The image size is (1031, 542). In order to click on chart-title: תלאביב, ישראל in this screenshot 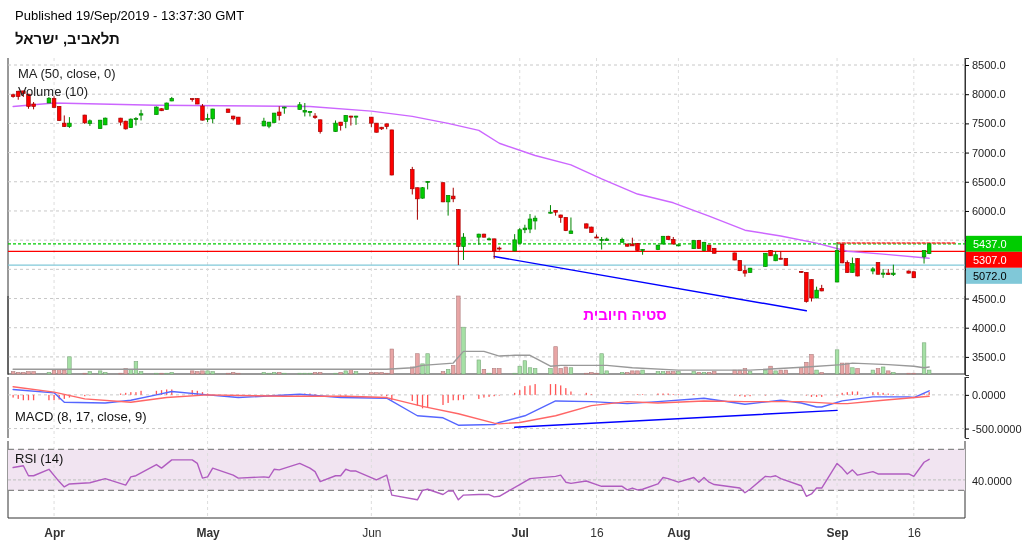, I will do `click(67, 38)`.